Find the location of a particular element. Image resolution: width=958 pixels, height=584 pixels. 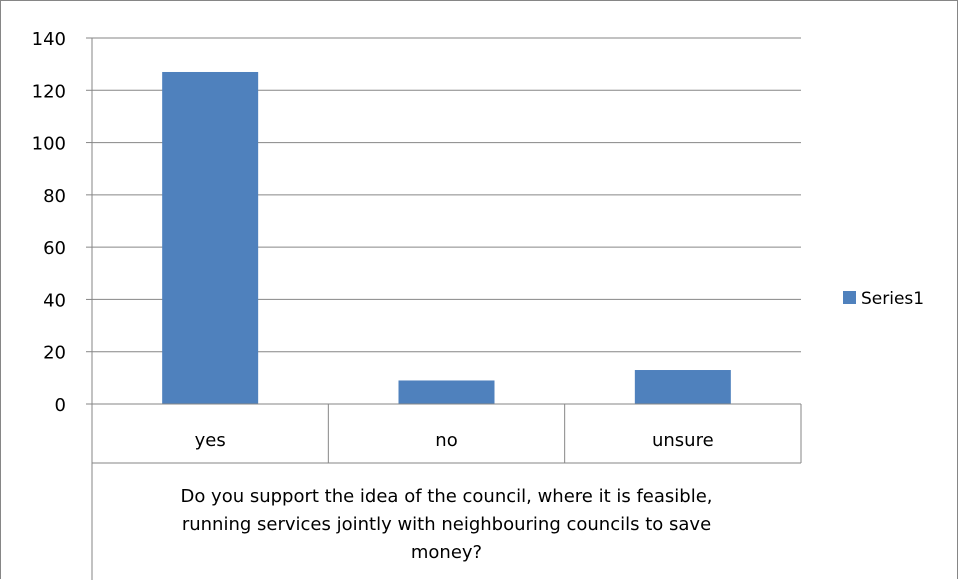

x-category-labels: yes no unsure is located at coordinates (454, 440).